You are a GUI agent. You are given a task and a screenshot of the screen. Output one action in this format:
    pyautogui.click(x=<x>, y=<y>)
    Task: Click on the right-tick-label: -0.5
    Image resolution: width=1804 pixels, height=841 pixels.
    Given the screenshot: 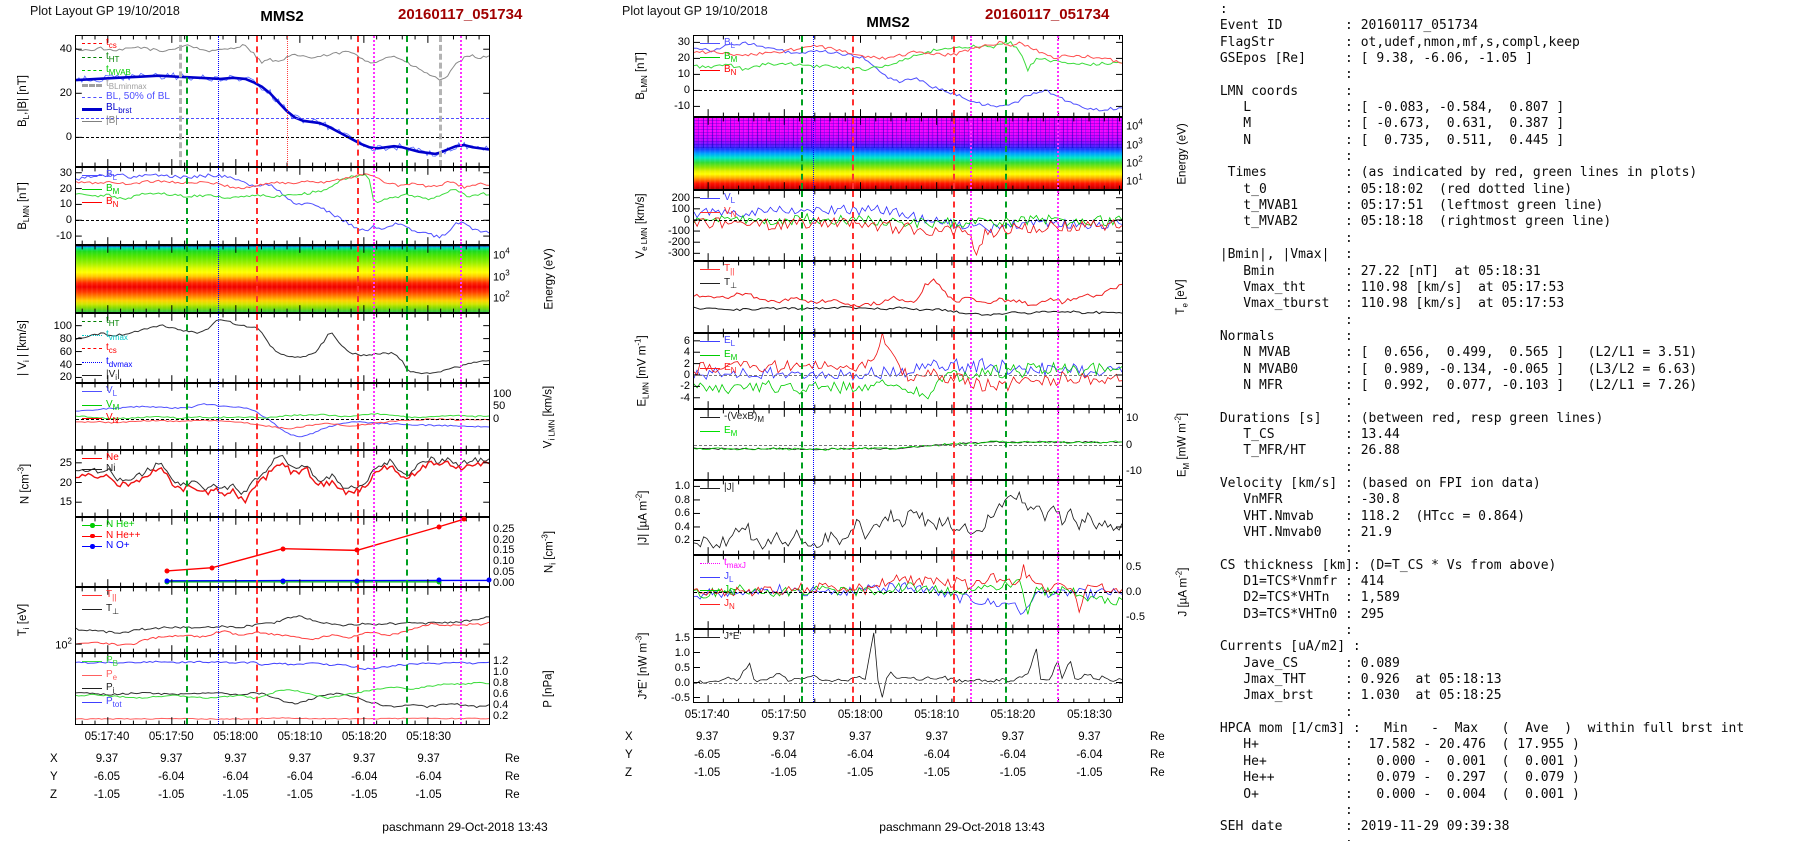 What is the action you would take?
    pyautogui.click(x=1135, y=616)
    